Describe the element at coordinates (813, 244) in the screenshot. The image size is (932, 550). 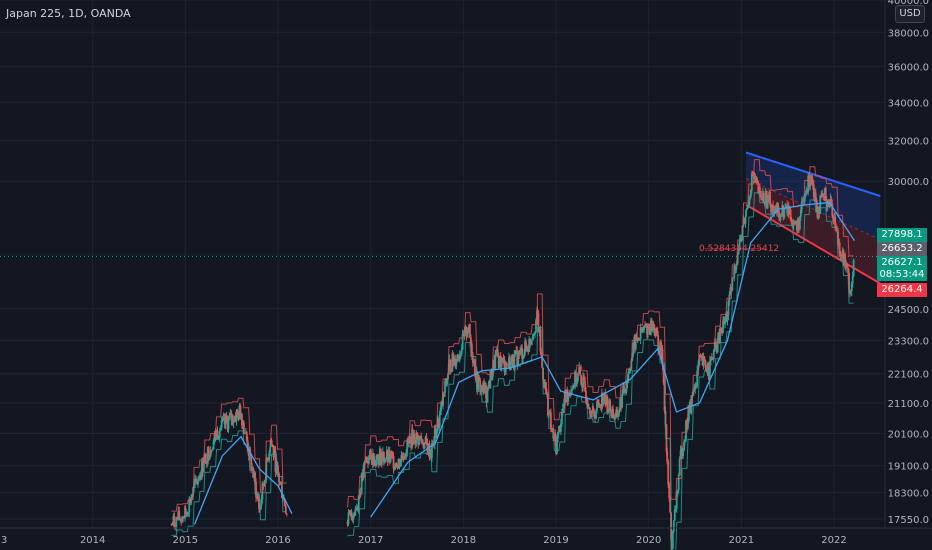
I see `channel-lower-line` at that location.